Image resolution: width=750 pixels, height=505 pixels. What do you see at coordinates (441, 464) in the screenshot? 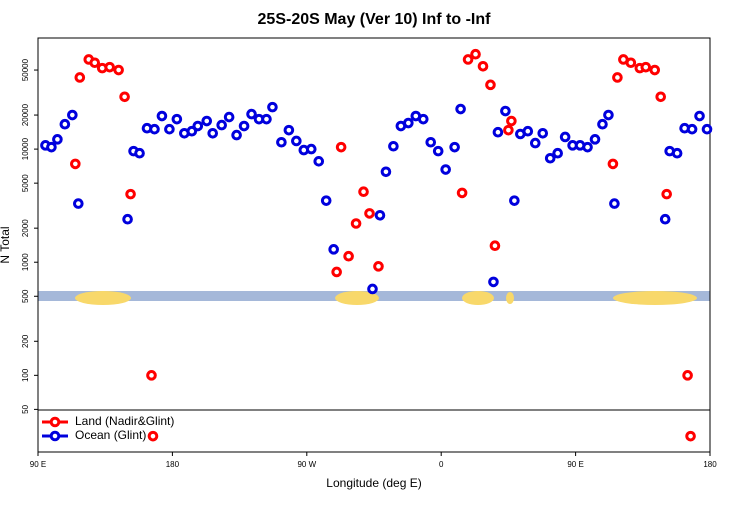
I see `x-tick-label: 0` at bounding box center [441, 464].